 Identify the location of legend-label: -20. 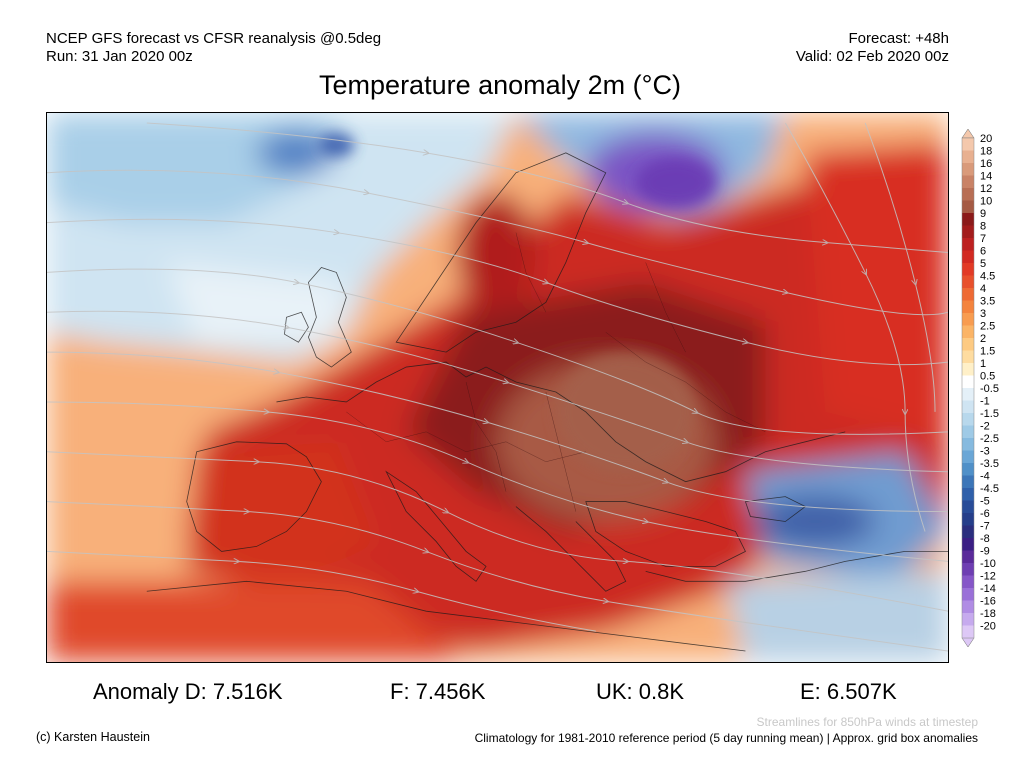
(988, 627).